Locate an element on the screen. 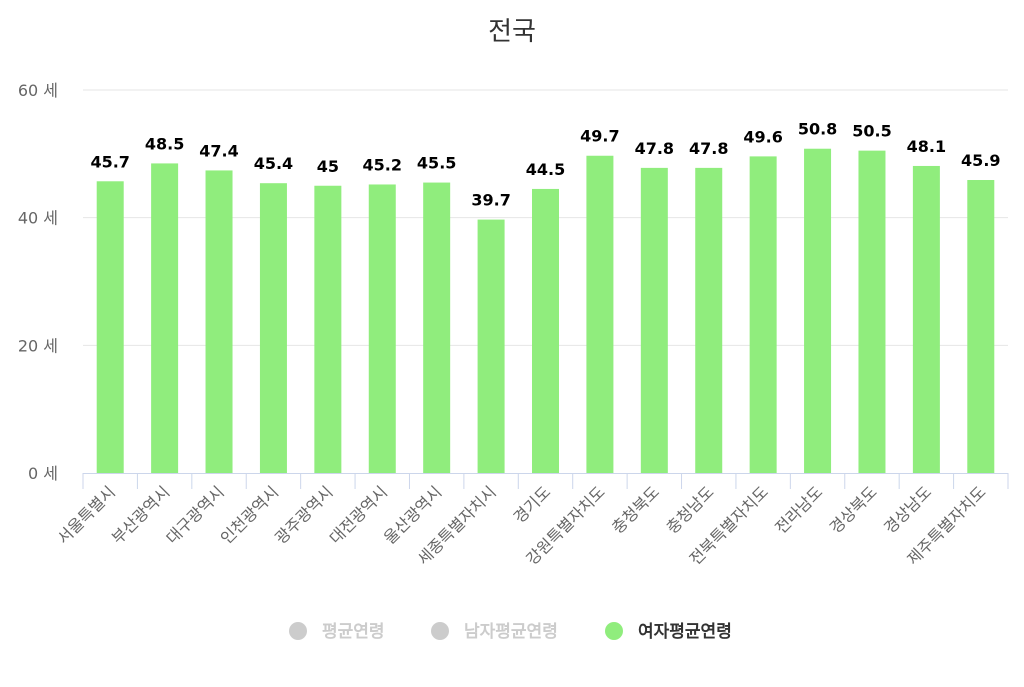 This screenshot has width=1024, height=687. y-tick-label: 20 세 is located at coordinates (38, 345).